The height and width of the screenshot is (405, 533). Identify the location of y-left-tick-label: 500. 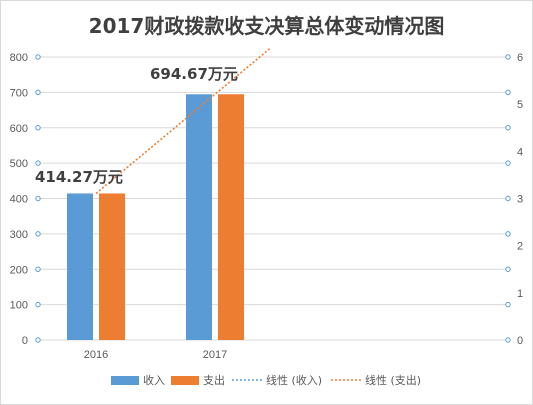
(19, 164).